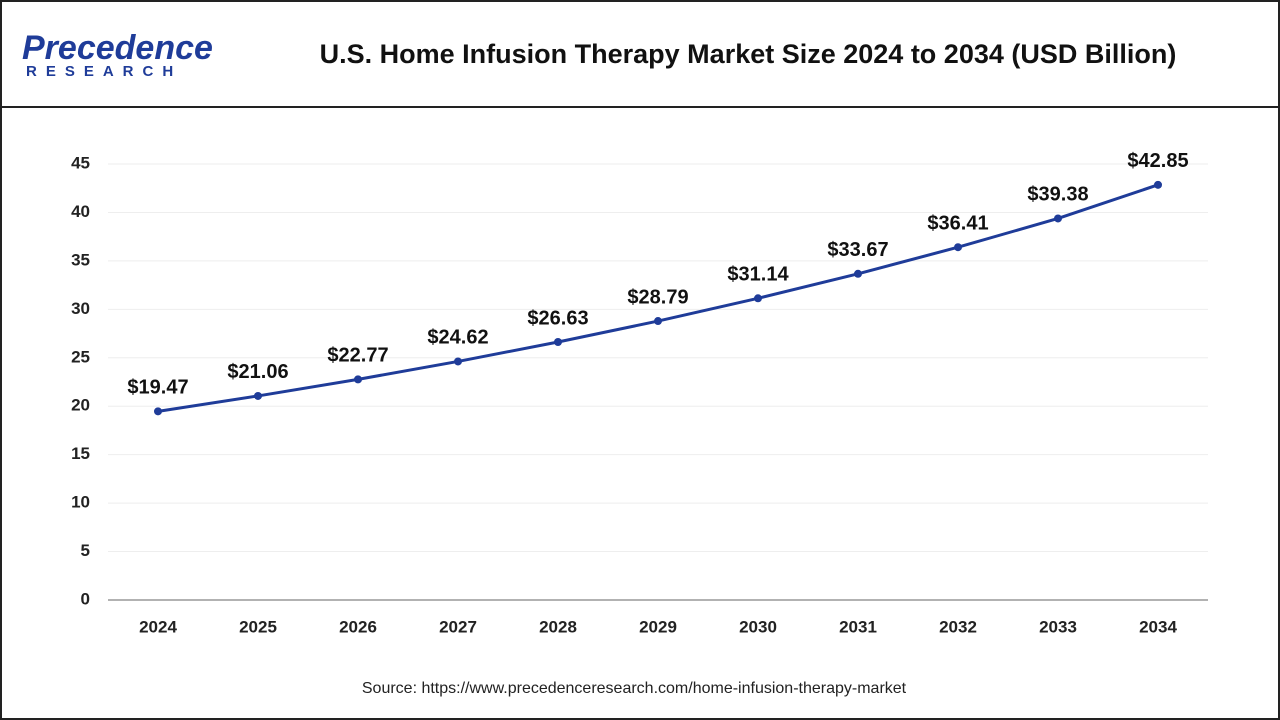  I want to click on value-label: $33.67, so click(857, 250).